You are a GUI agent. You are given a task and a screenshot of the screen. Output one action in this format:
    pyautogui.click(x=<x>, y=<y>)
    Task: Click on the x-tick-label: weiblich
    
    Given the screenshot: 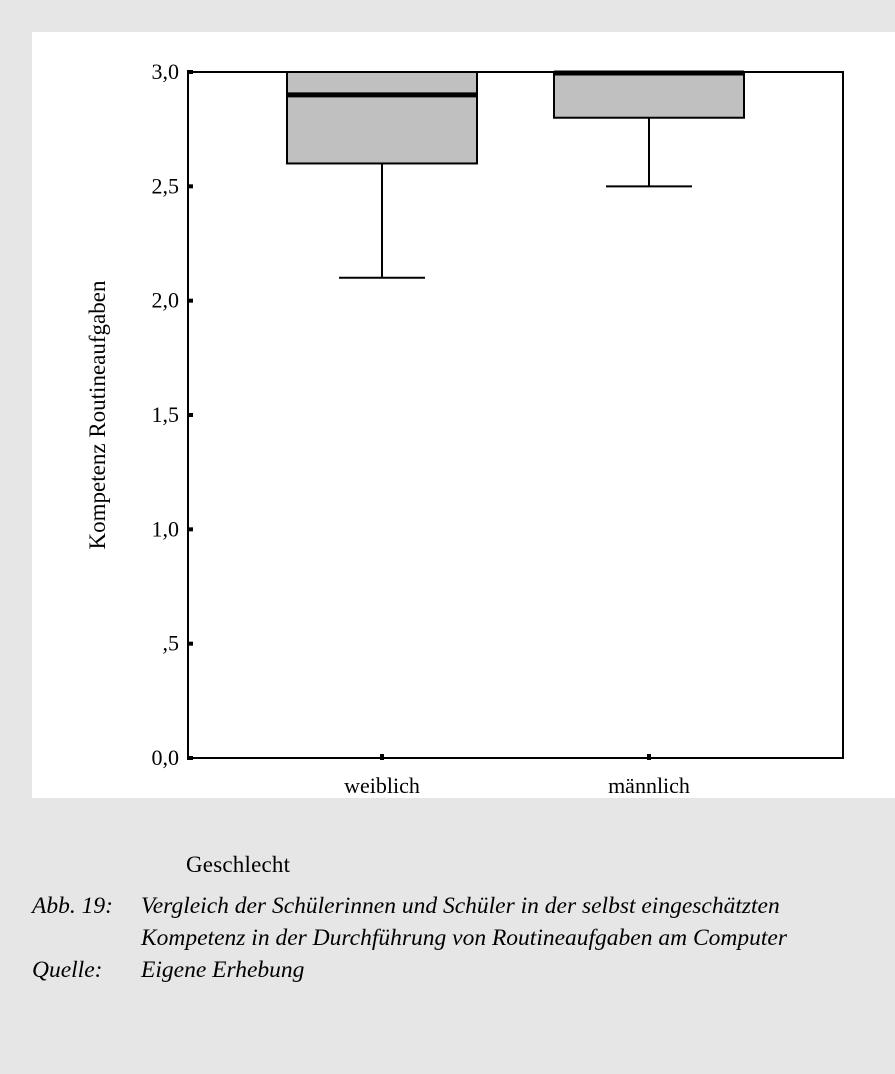 What is the action you would take?
    pyautogui.click(x=382, y=785)
    